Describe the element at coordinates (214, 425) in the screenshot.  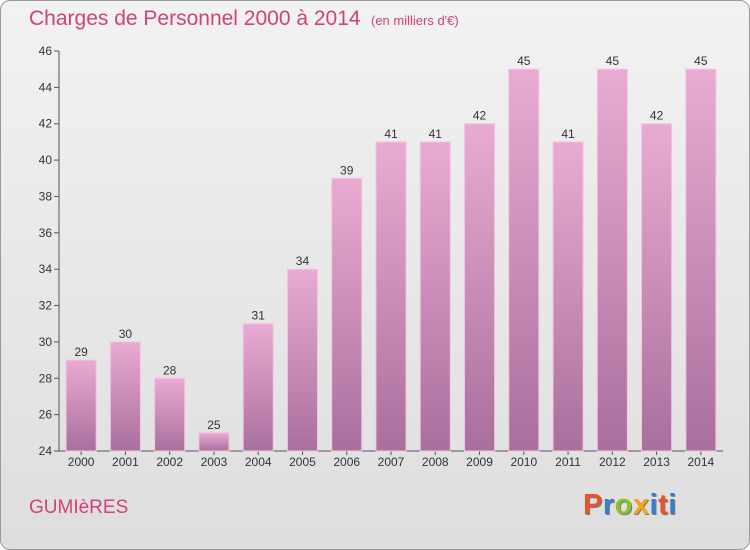
I see `data-label-2003: 25` at that location.